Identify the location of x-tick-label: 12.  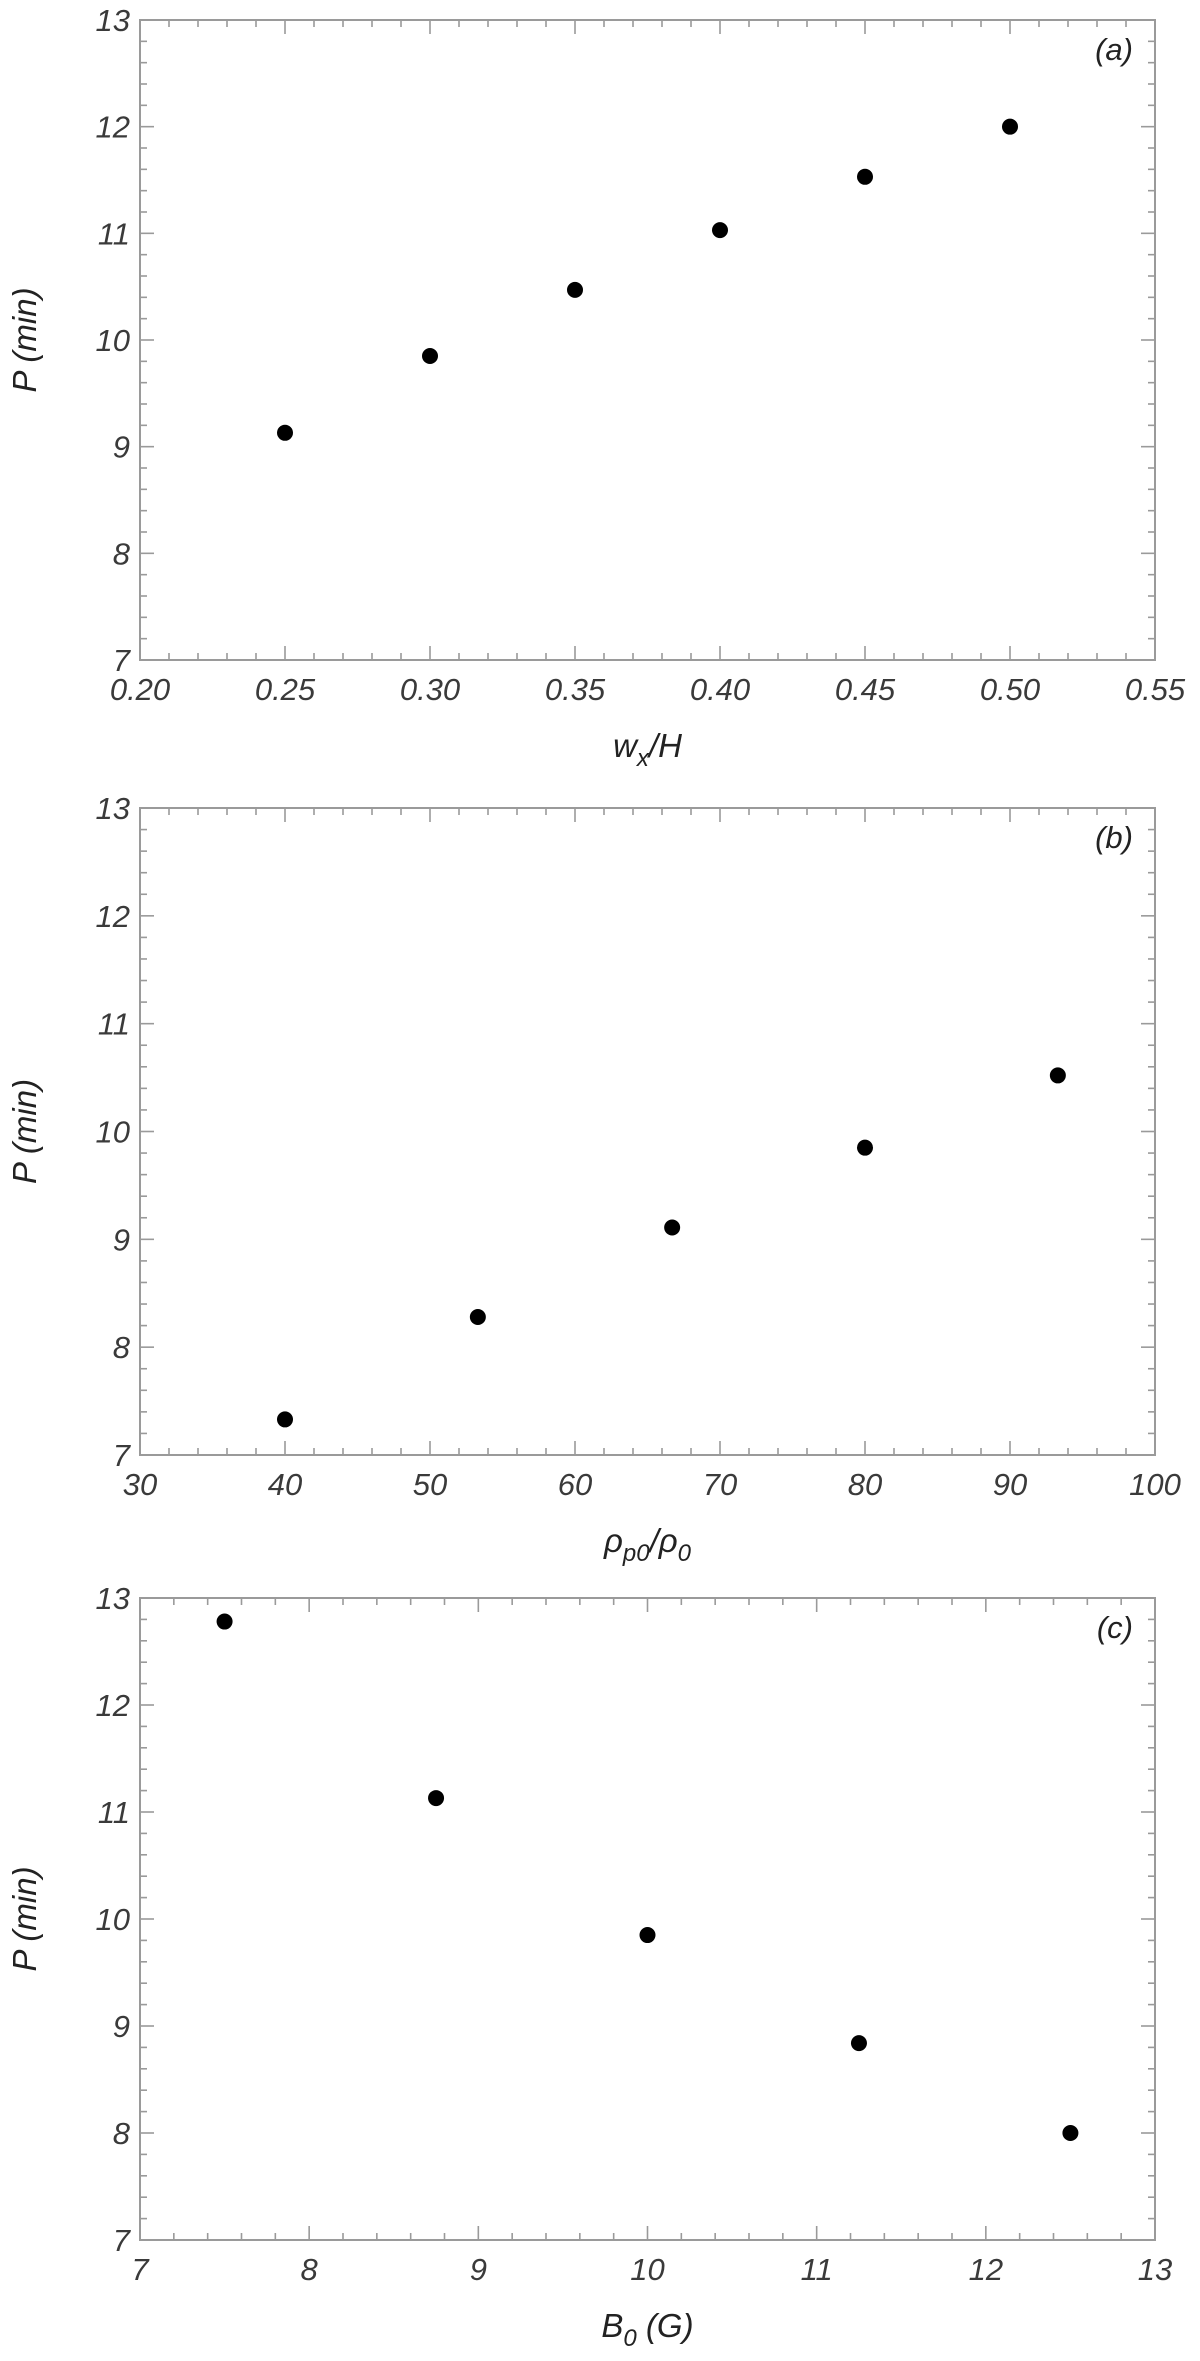
(986, 2269).